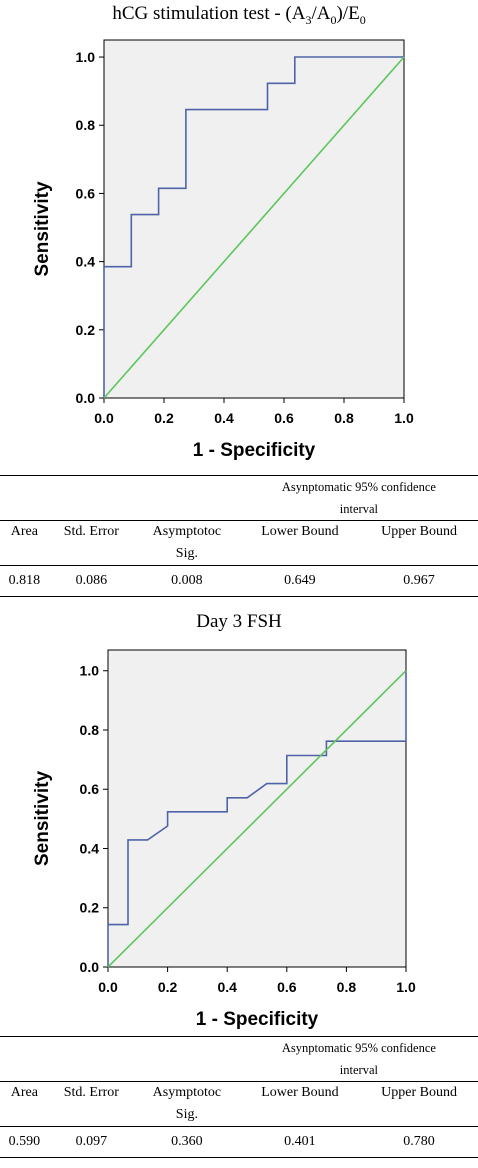 Image resolution: width=478 pixels, height=1168 pixels. Describe the element at coordinates (239, 1142) in the screenshot. I see `table-row: 0.590 0.097 0.360 0.401 0.780` at that location.